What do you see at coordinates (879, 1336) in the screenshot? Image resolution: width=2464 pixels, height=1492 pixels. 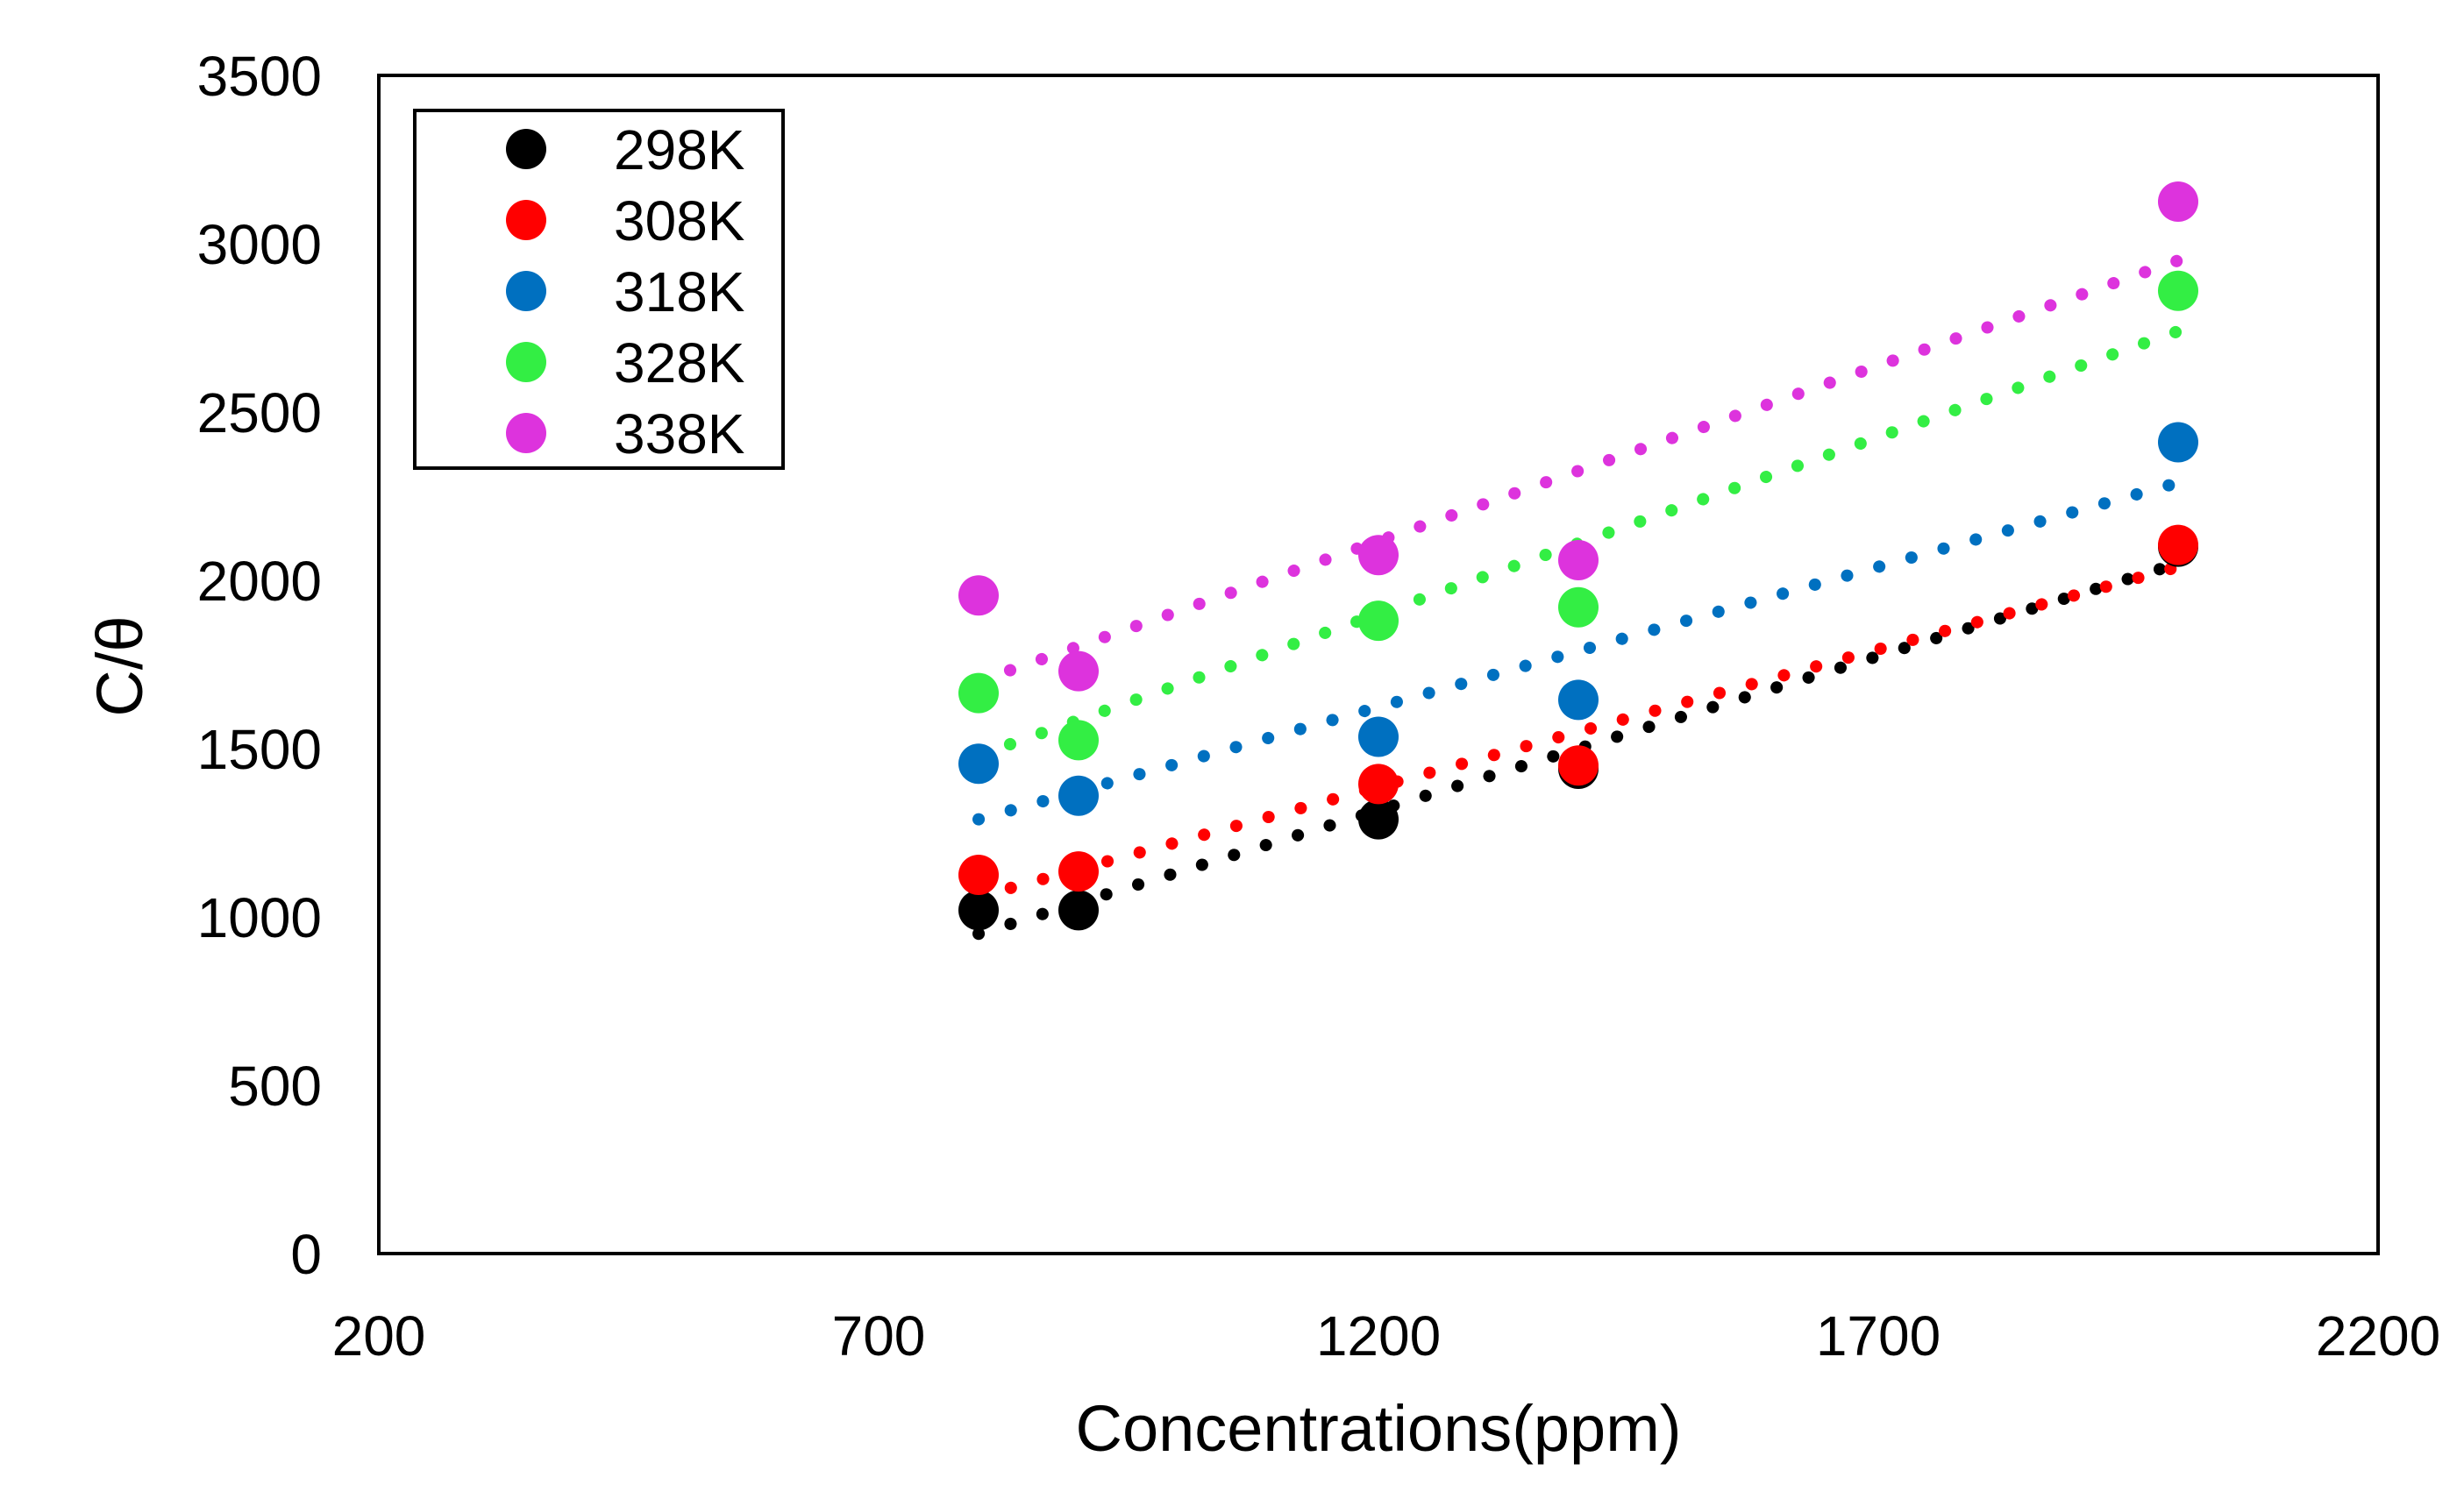 I see `x-tick-label: 700` at bounding box center [879, 1336].